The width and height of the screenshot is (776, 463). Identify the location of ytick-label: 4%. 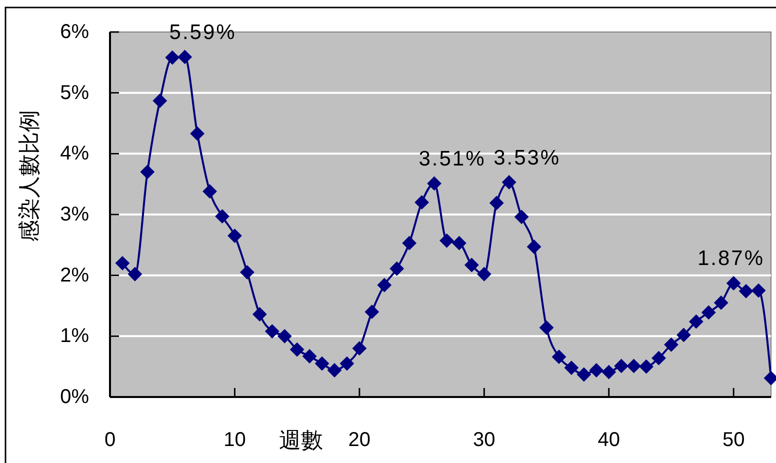
(74, 153).